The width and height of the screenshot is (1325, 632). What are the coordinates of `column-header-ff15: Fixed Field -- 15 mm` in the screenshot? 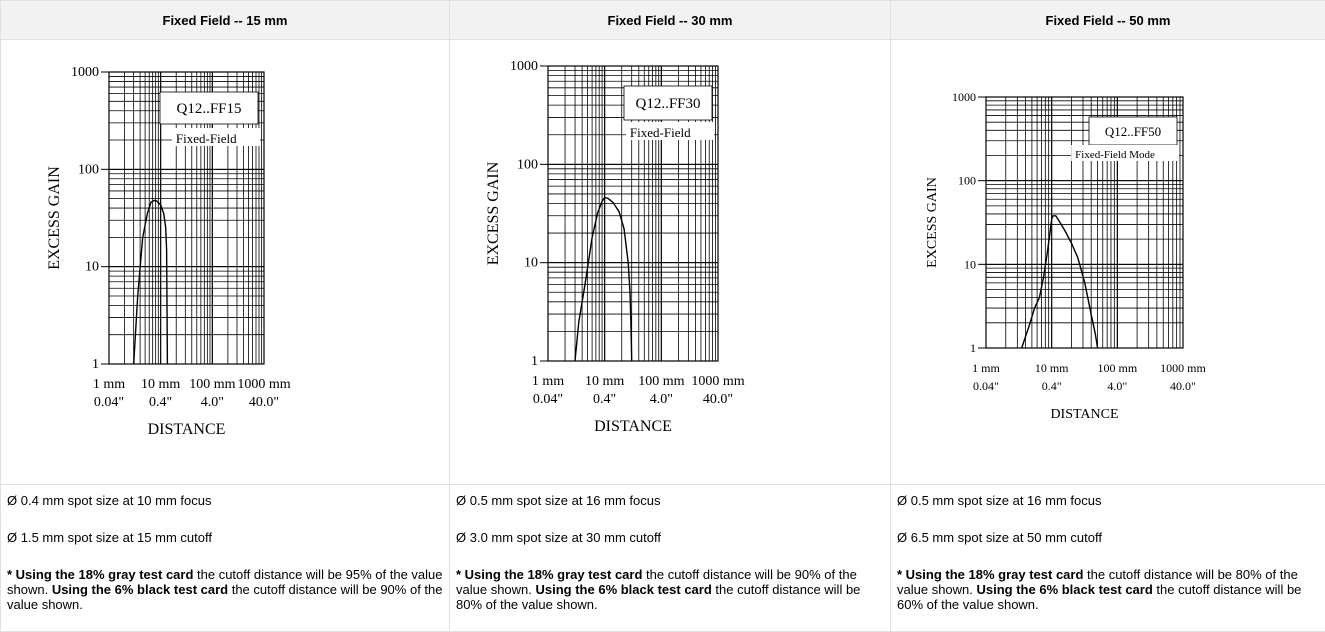 It's located at (225, 20).